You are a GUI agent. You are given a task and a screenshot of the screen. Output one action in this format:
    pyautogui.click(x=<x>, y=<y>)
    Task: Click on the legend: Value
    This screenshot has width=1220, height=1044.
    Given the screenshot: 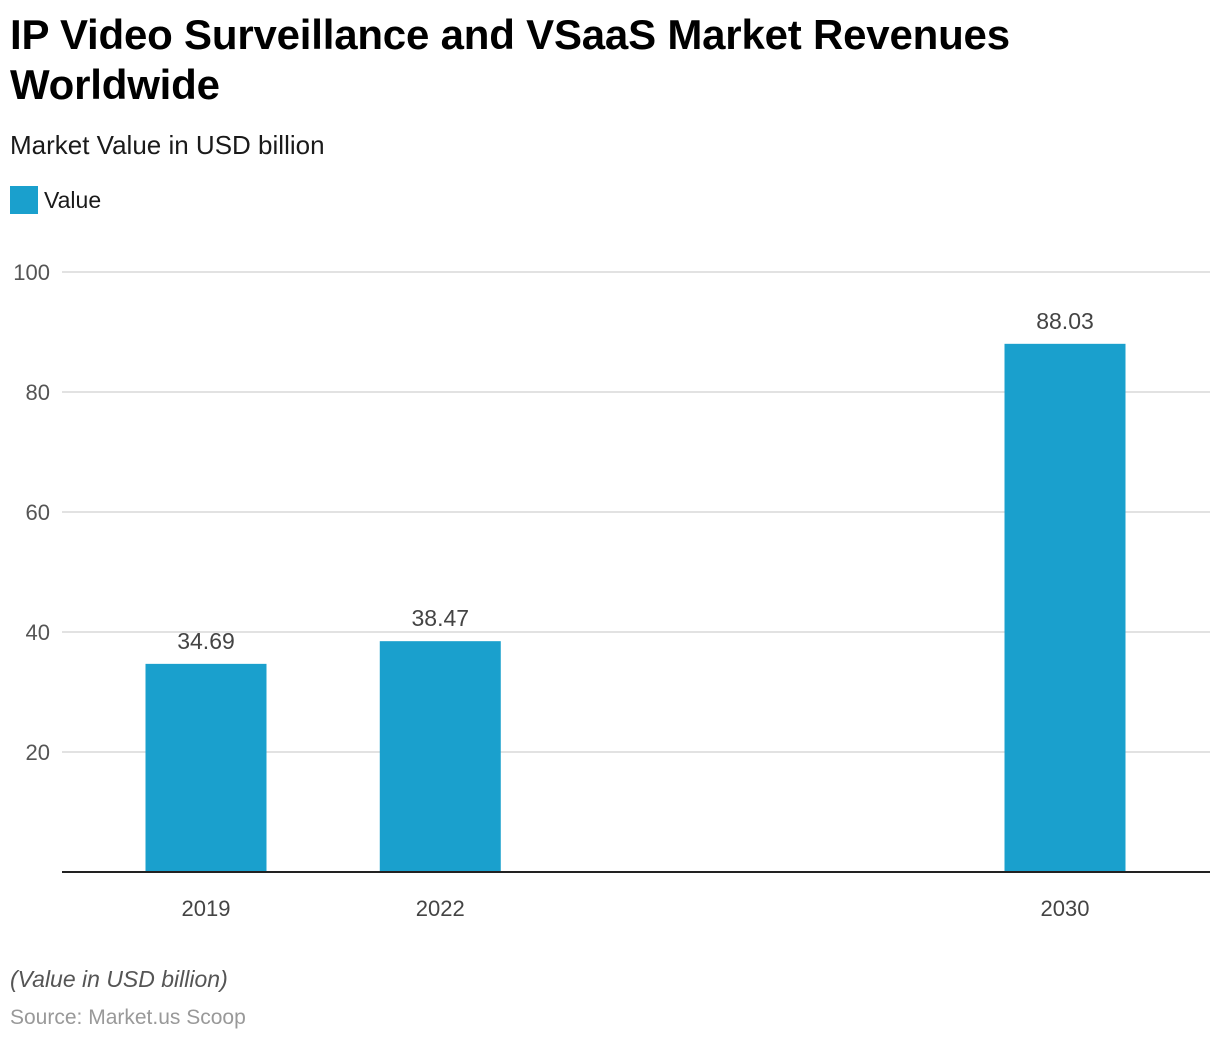 What is the action you would take?
    pyautogui.click(x=55, y=200)
    